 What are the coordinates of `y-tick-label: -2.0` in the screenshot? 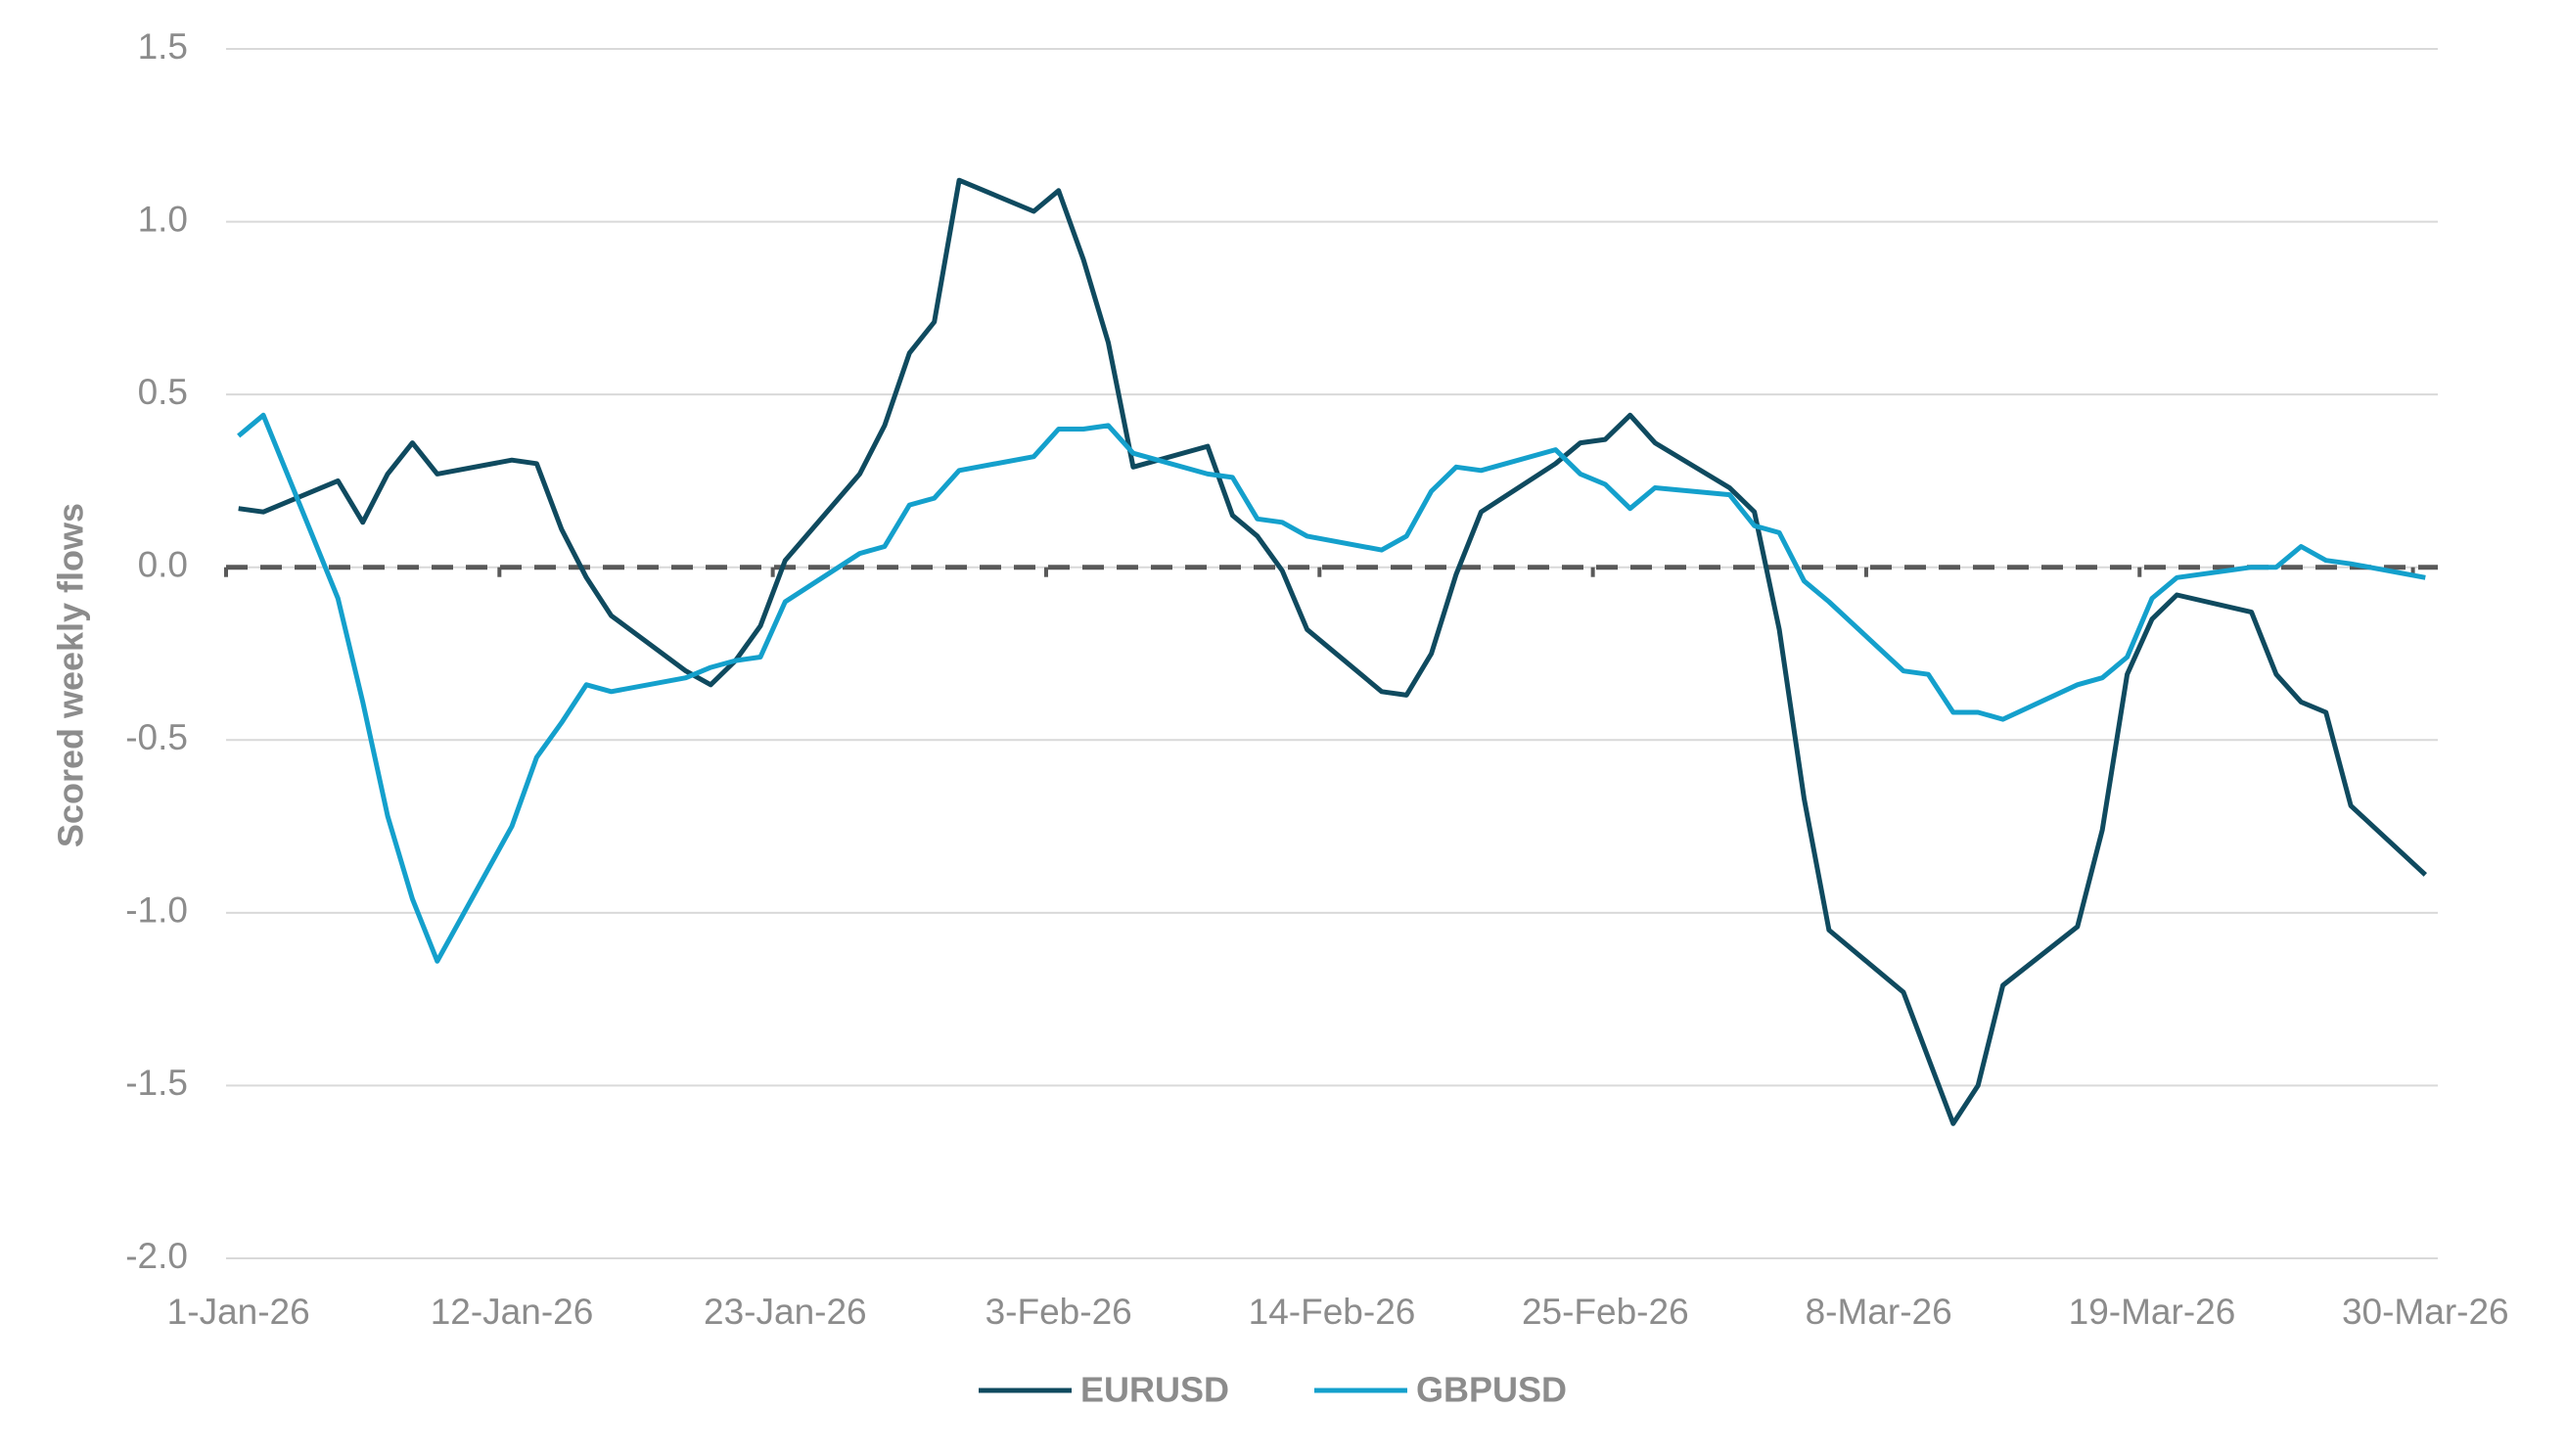 It's located at (156, 1256).